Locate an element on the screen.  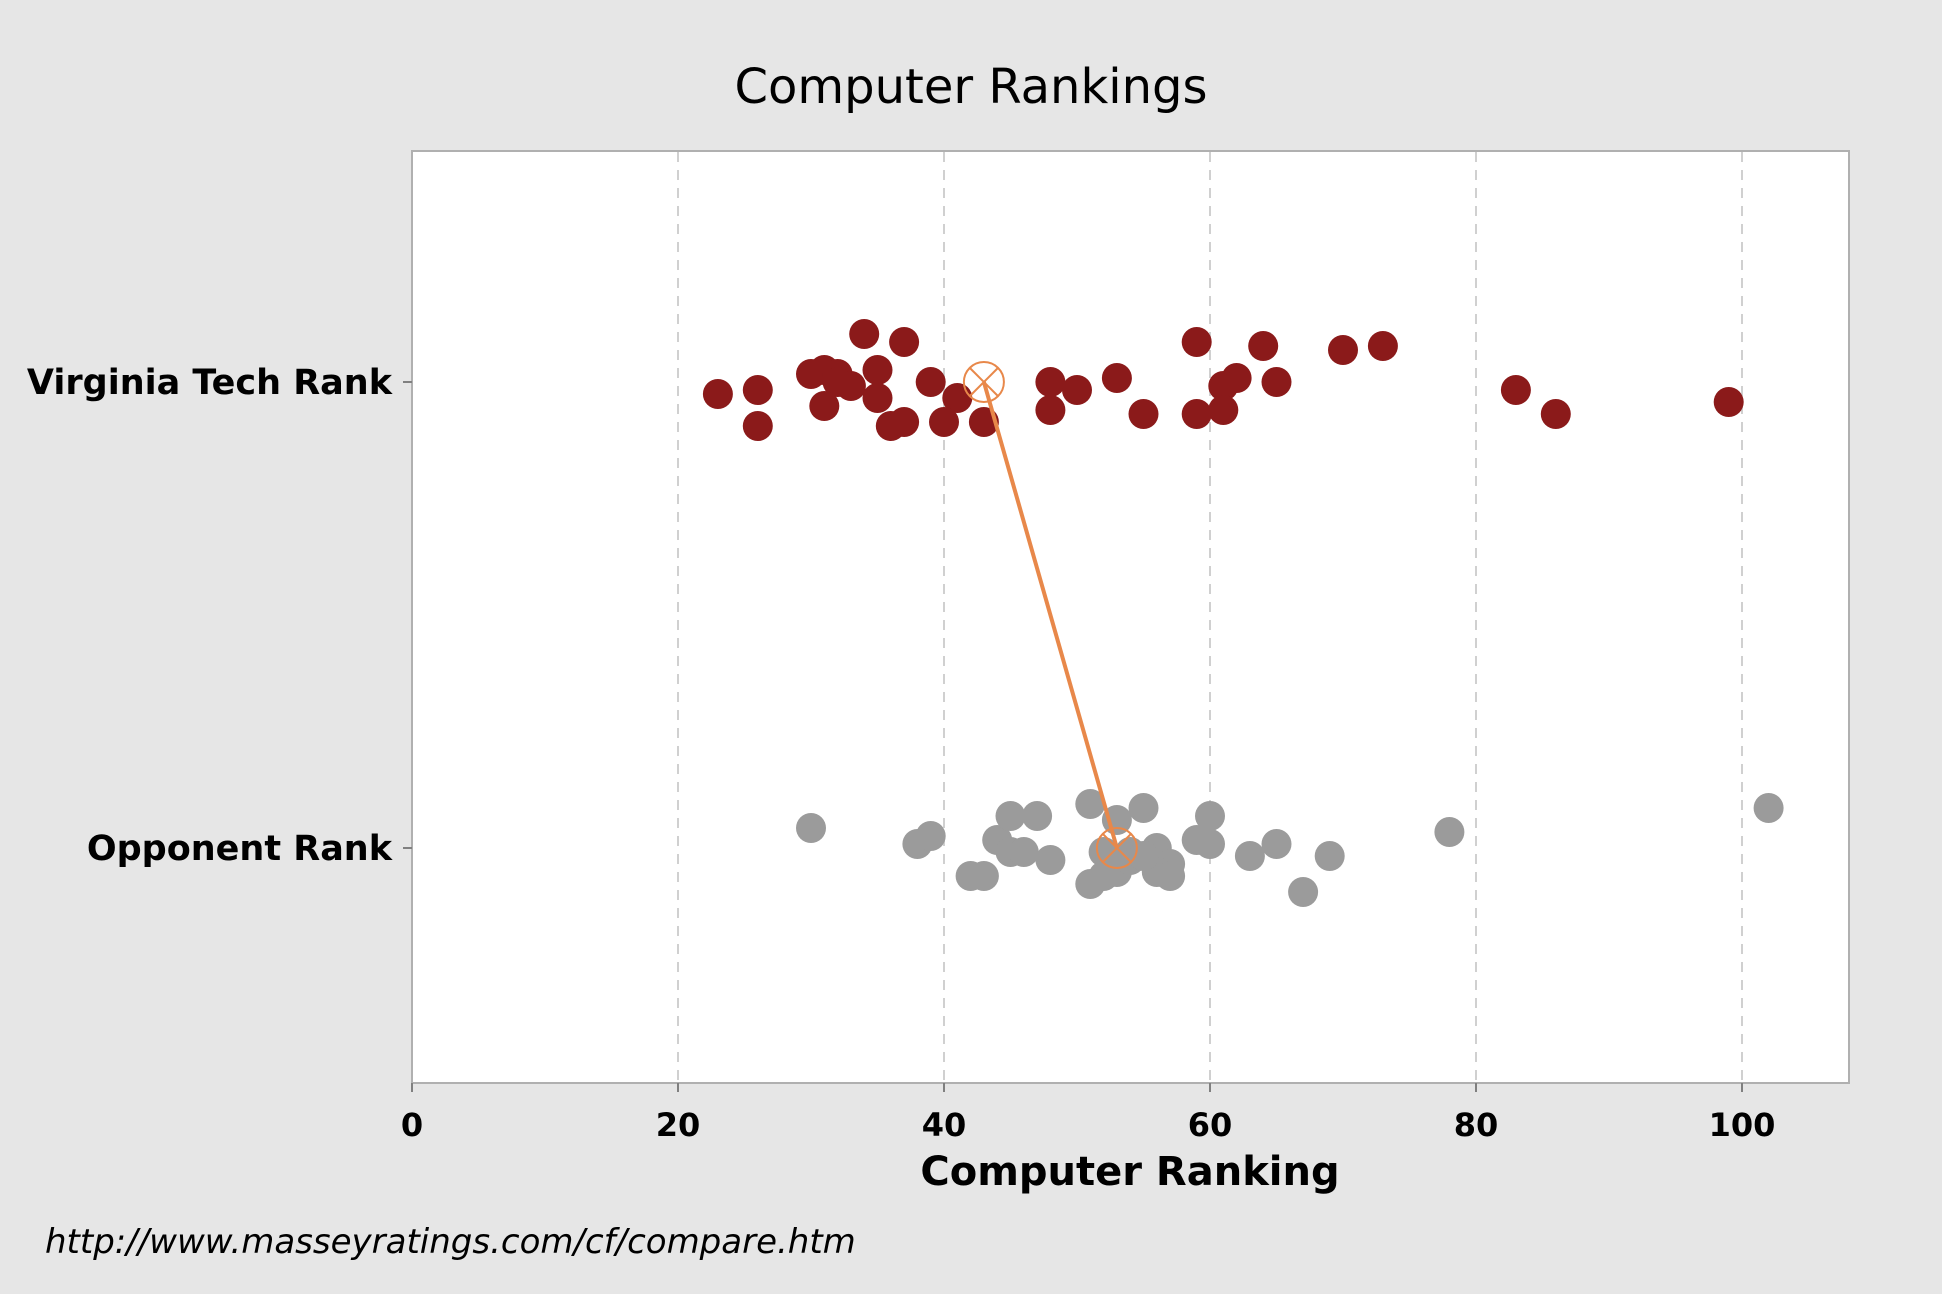
mean-connect-line is located at coordinates (1050, 615).